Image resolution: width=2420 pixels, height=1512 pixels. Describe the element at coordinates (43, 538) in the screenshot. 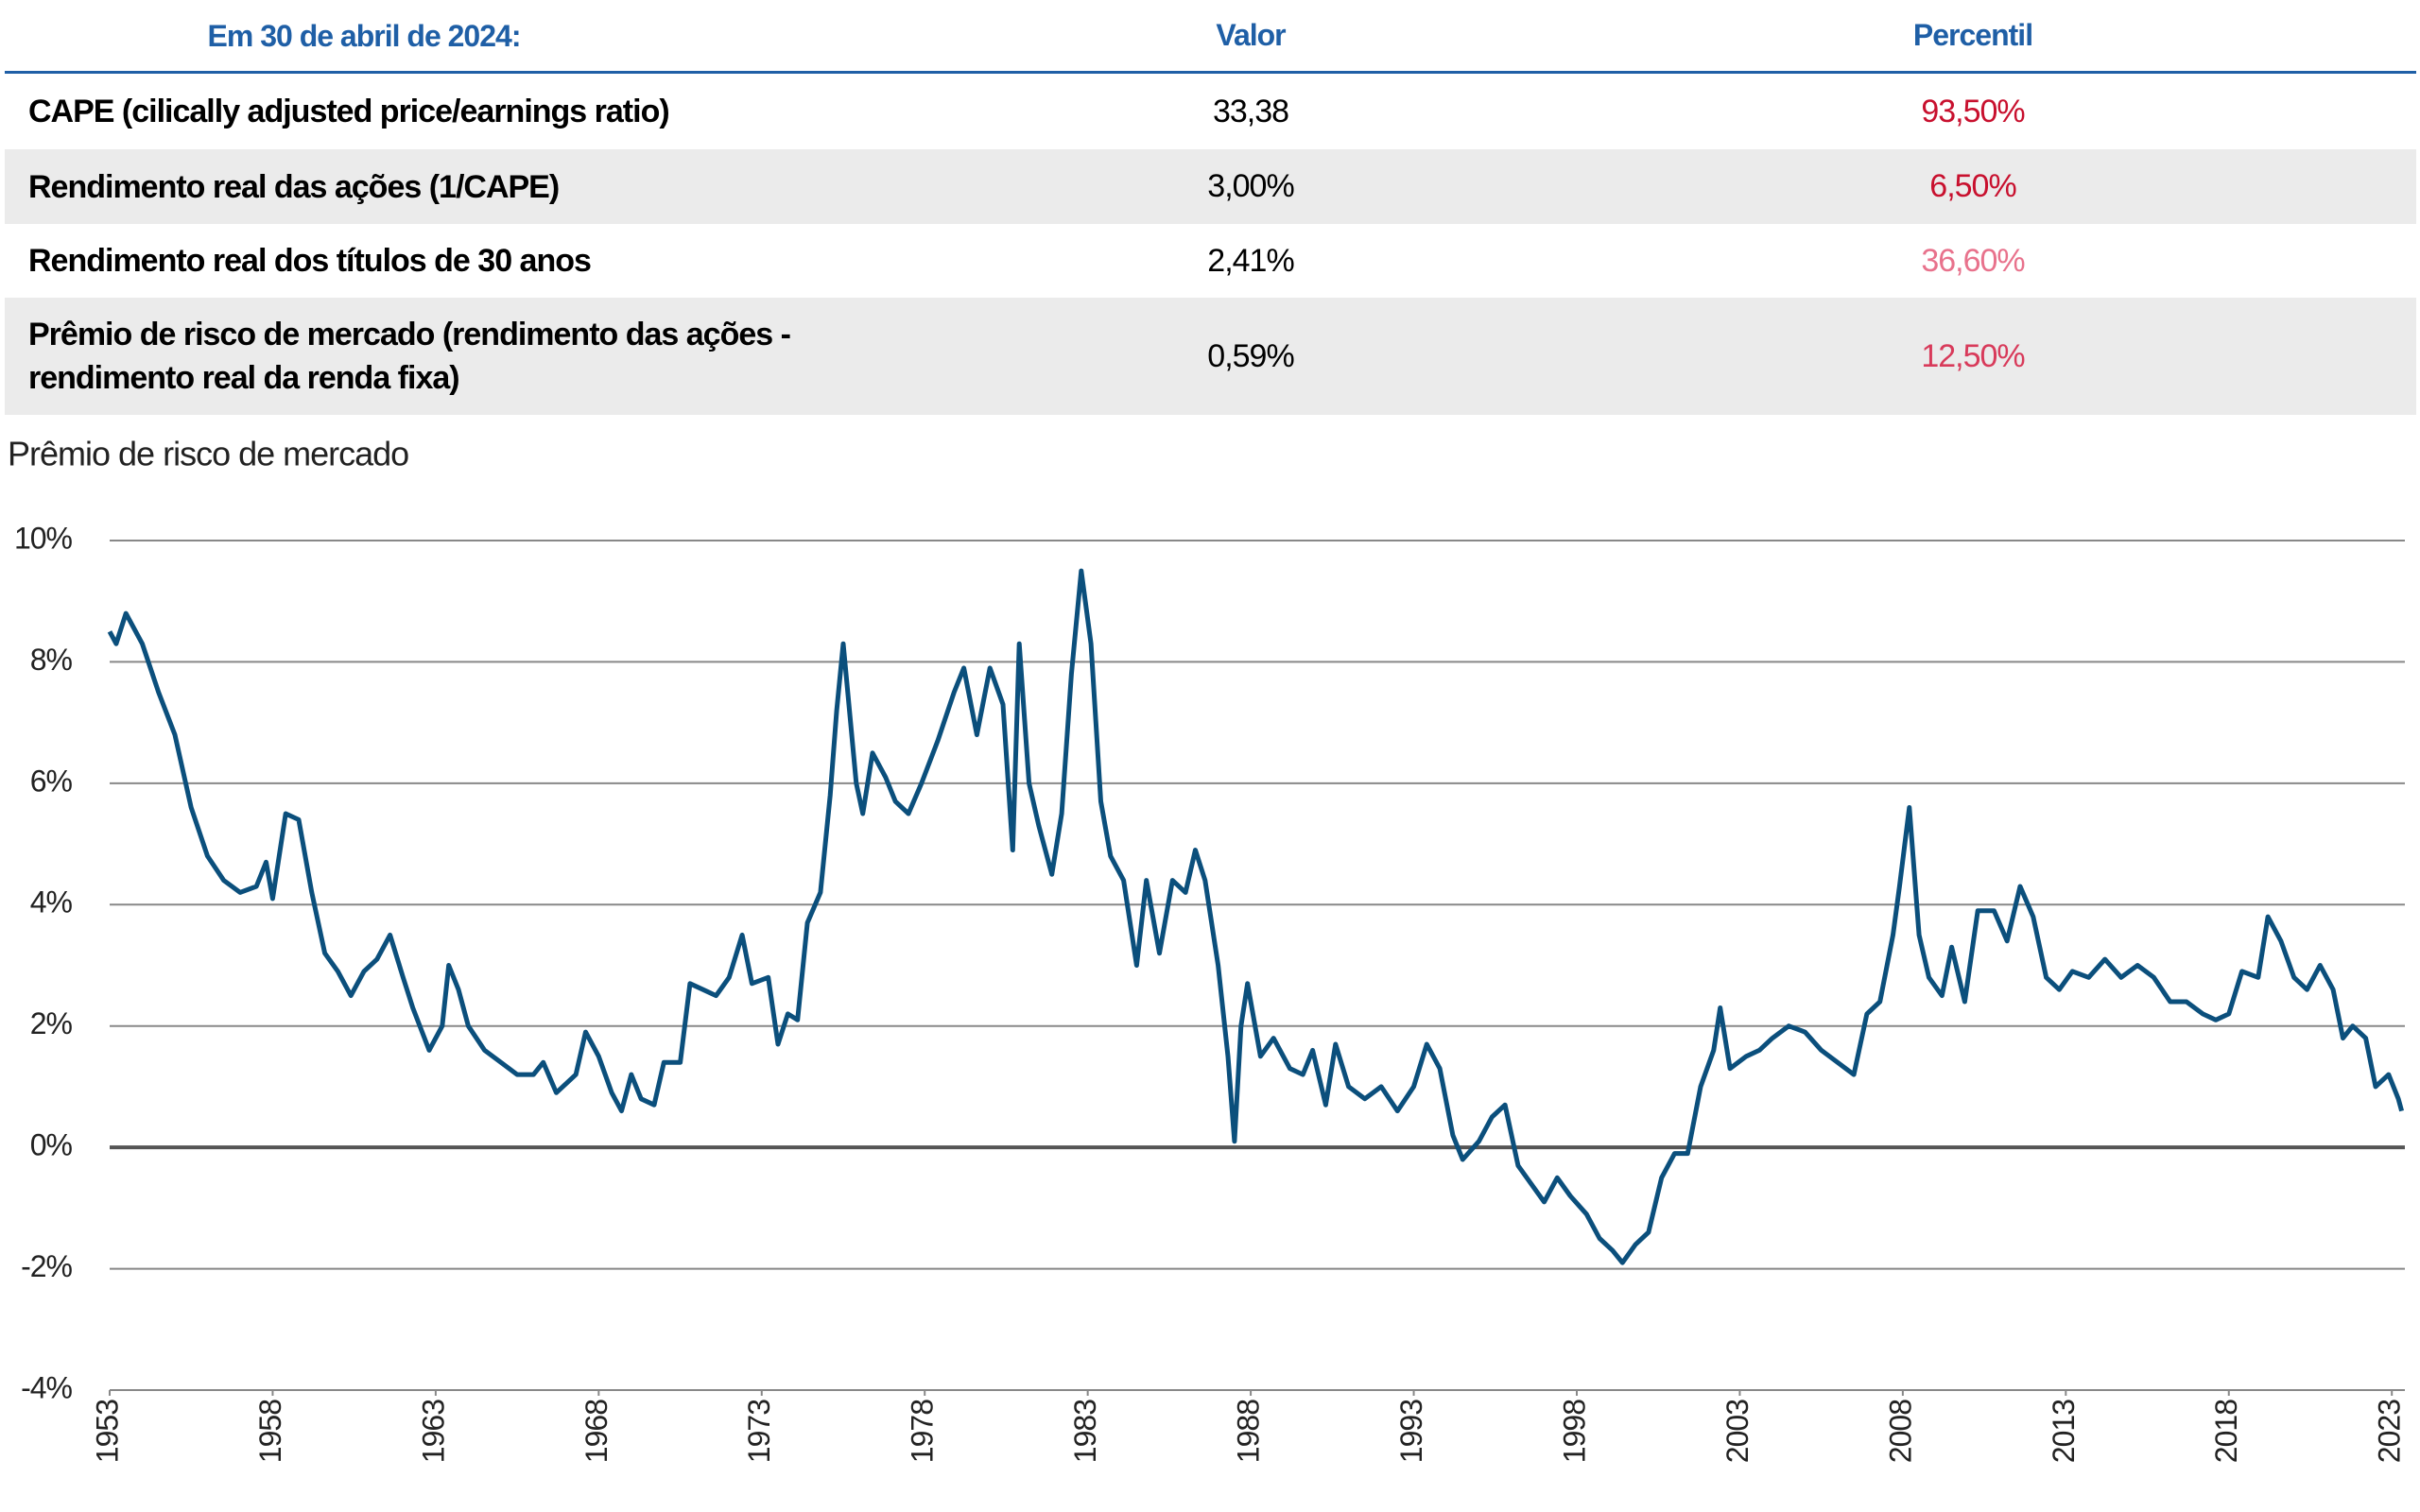

I see `y-tick-label: 10%` at that location.